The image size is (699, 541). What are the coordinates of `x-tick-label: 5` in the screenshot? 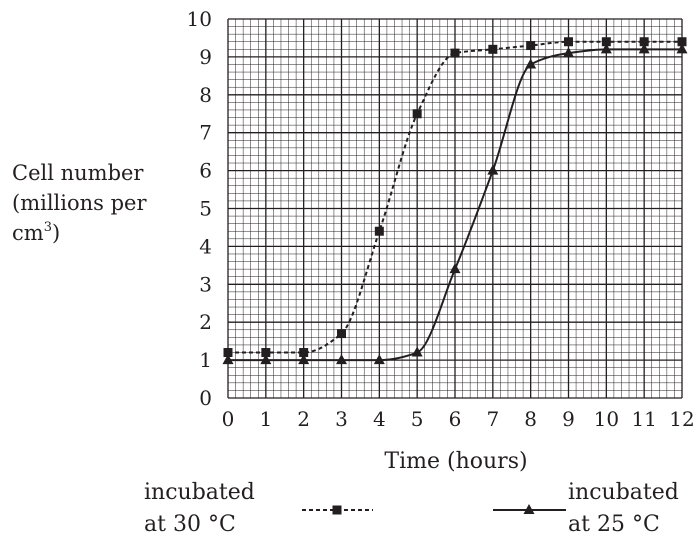 It's located at (417, 419).